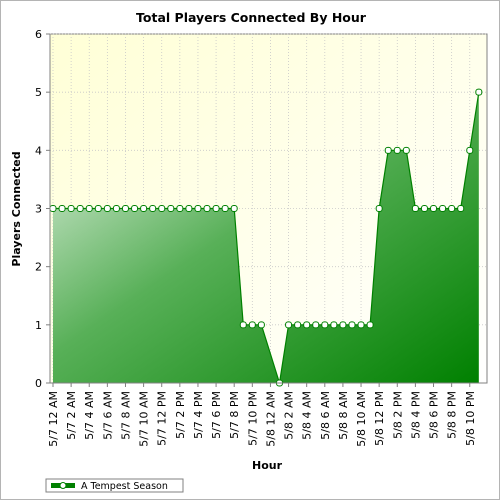 This screenshot has height=501, width=500. I want to click on x-tick-label: 5/8 10 AM, so click(361, 419).